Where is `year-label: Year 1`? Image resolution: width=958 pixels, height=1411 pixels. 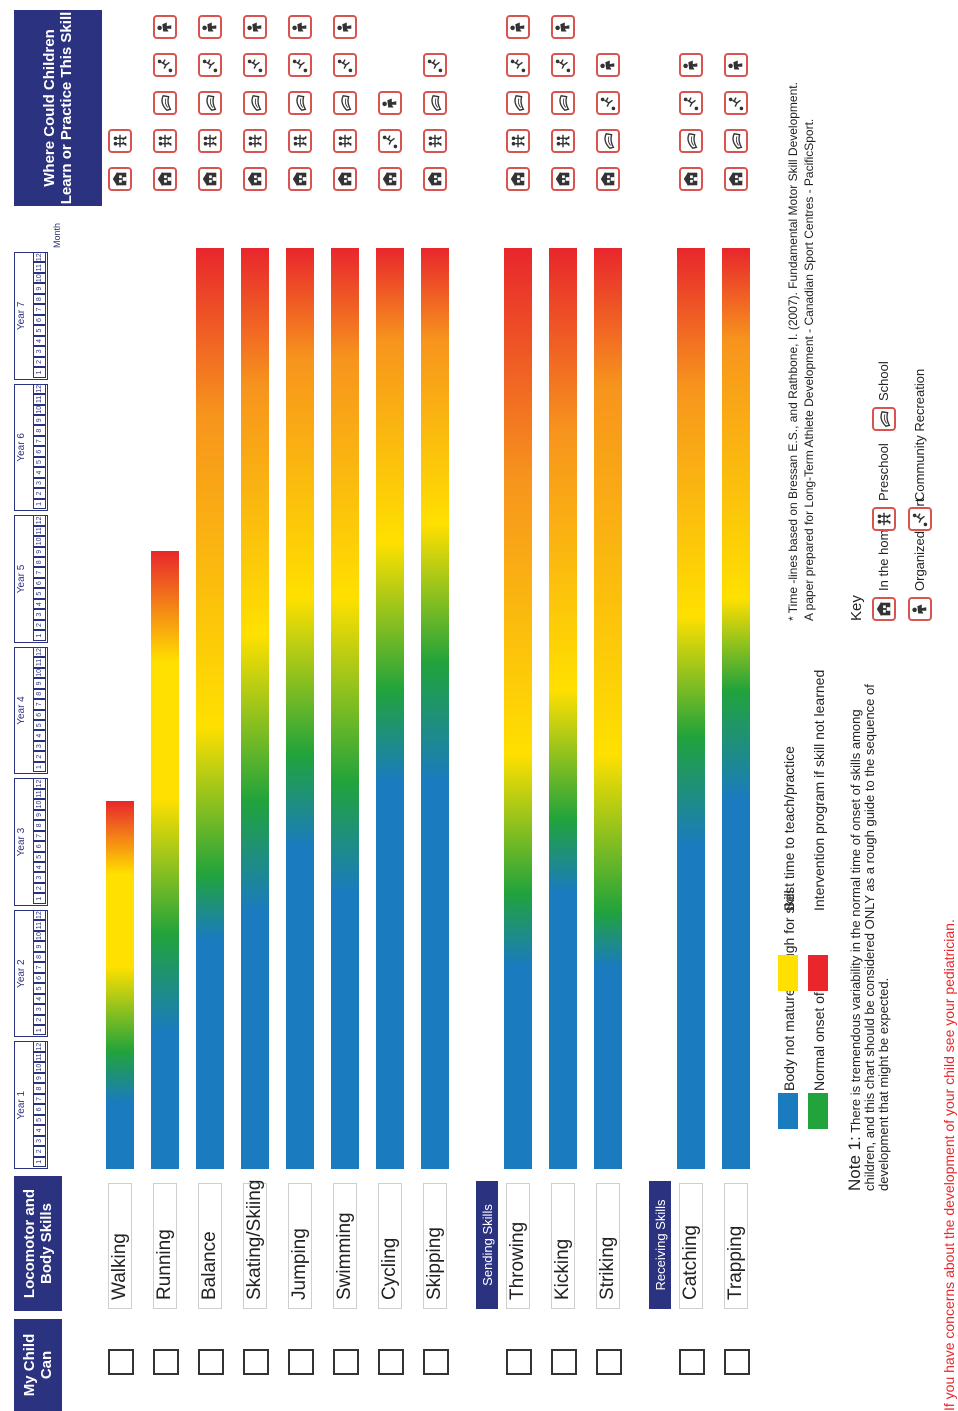
year-label: Year 1 is located at coordinates (21, 1105).